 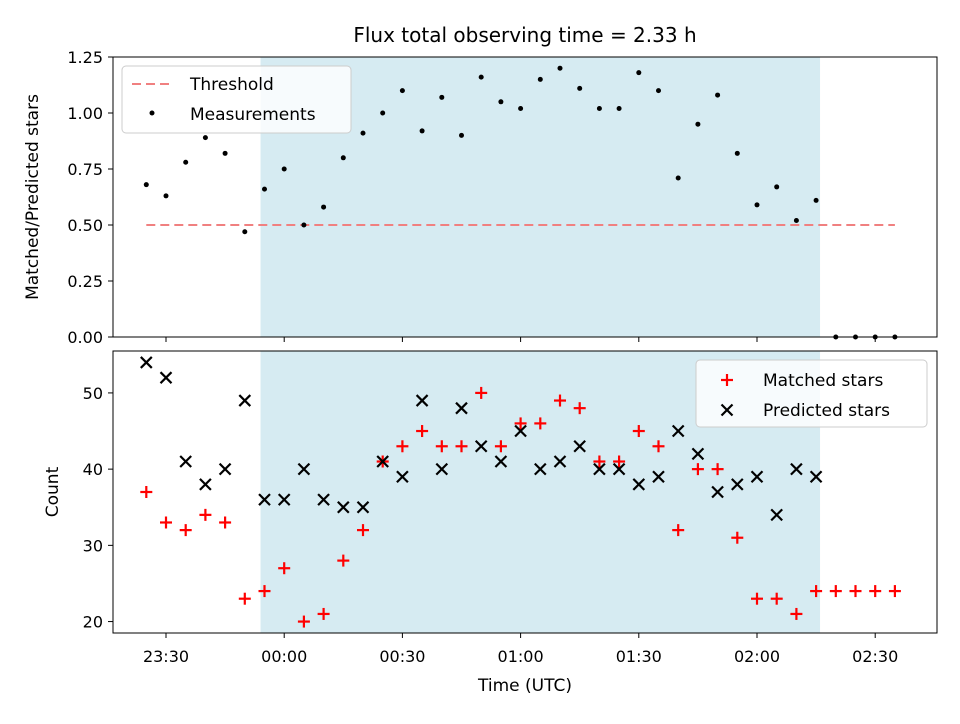 I want to click on top-y-tick-label: 0.50, so click(x=85, y=225).